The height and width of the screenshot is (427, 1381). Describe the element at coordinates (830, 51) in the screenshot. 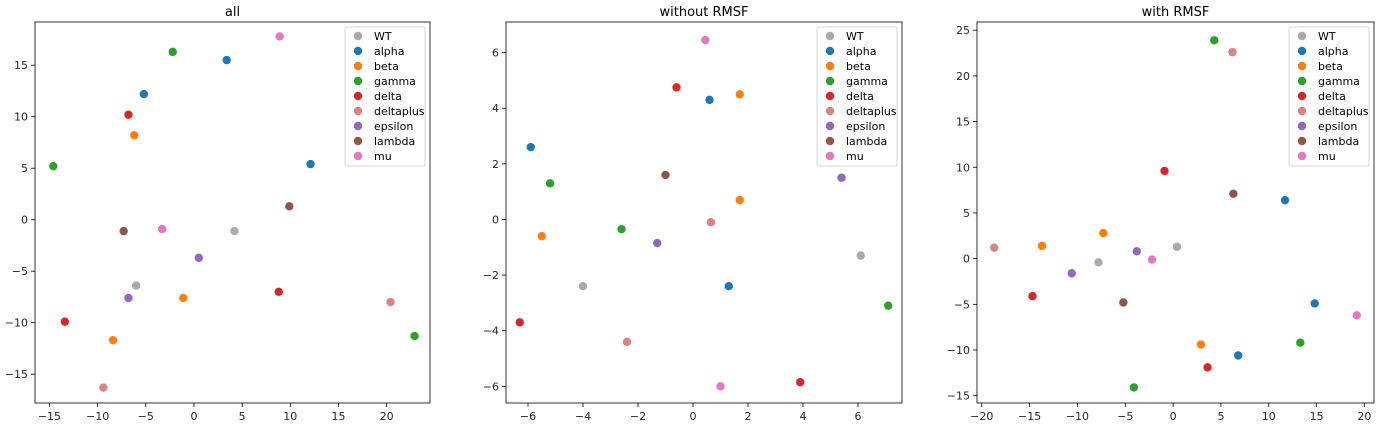

I see `legend-marker-alpha` at that location.